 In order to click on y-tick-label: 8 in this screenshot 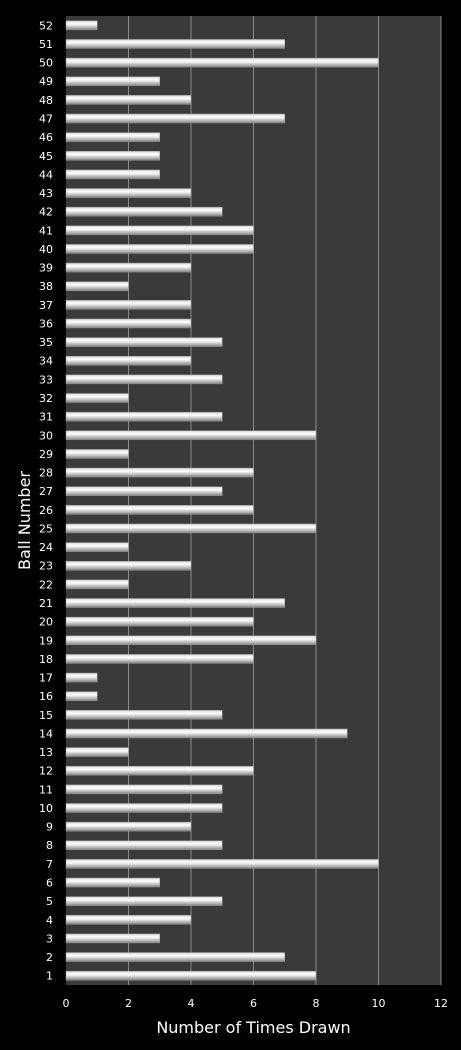, I will do `click(49, 845)`.